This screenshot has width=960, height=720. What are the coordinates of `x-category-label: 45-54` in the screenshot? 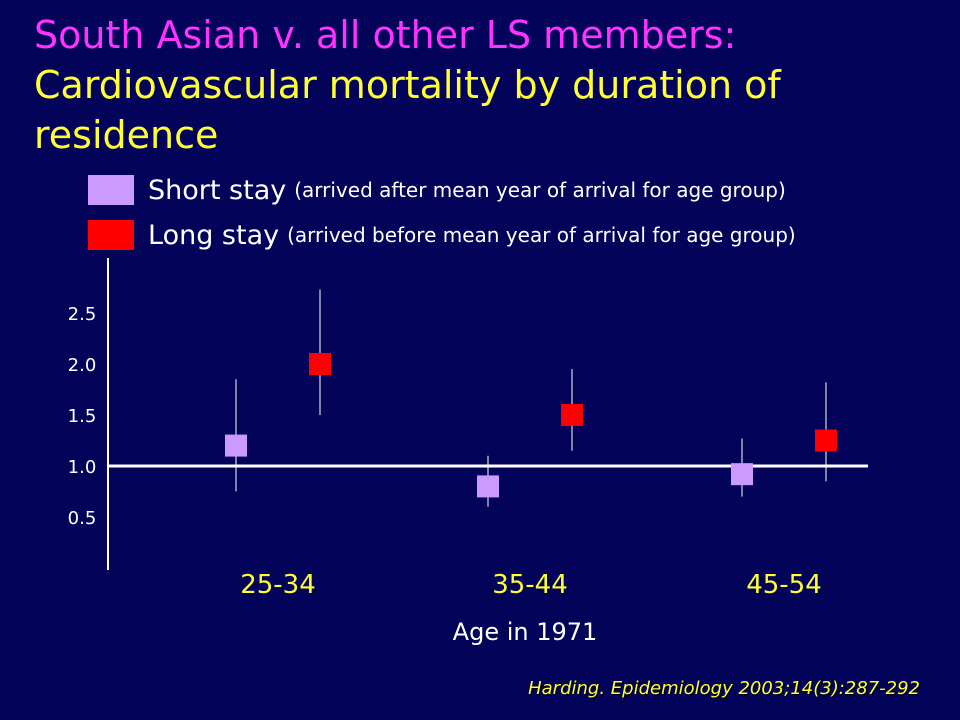 It's located at (784, 585).